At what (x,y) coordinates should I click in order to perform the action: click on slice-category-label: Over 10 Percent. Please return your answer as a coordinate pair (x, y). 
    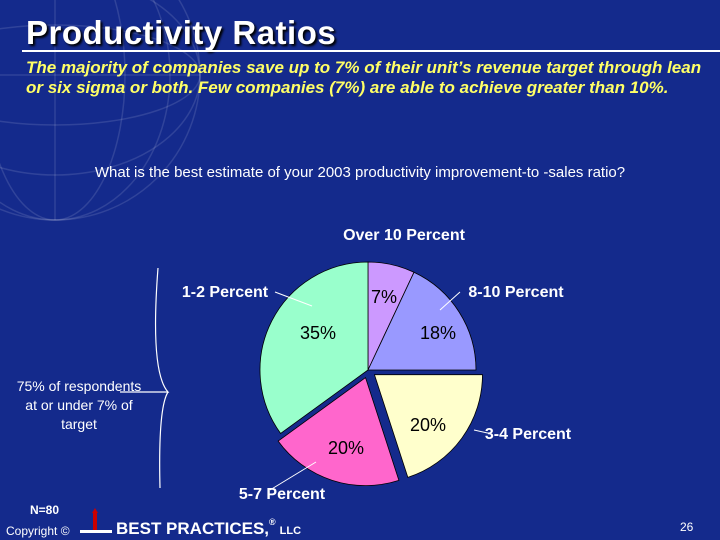
    Looking at the image, I should click on (404, 235).